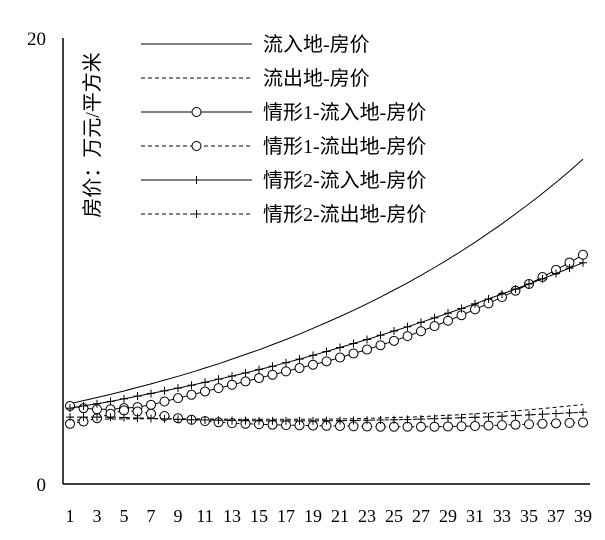 This screenshot has width=605, height=540. What do you see at coordinates (475, 516) in the screenshot?
I see `x-tick-label: 31` at bounding box center [475, 516].